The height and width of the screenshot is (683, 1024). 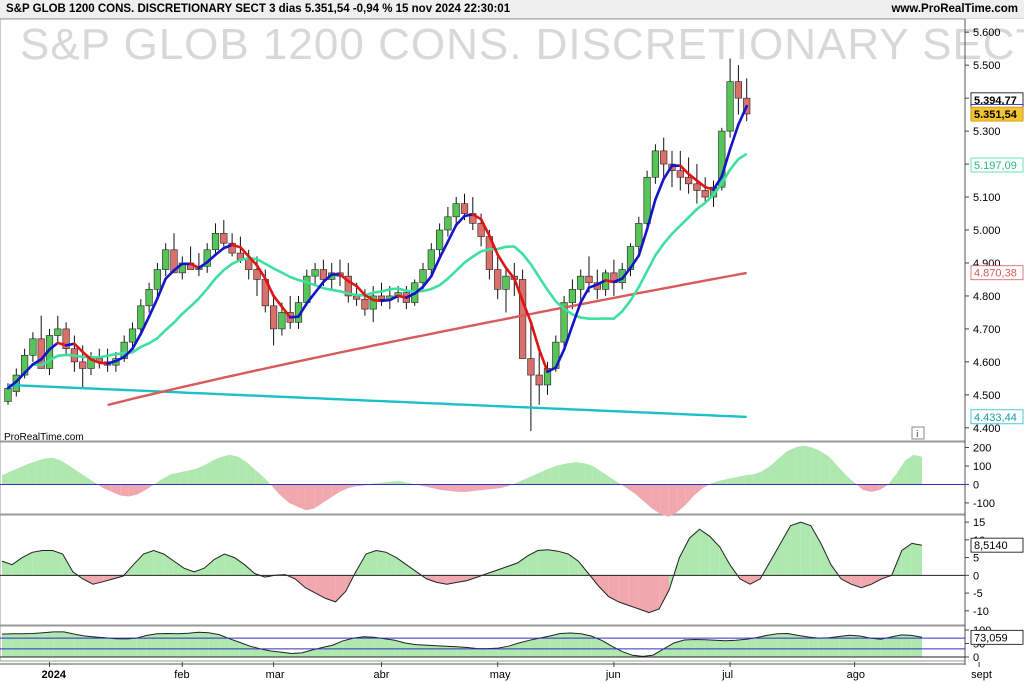 I want to click on osc2-tick-label: 0, so click(x=976, y=576).